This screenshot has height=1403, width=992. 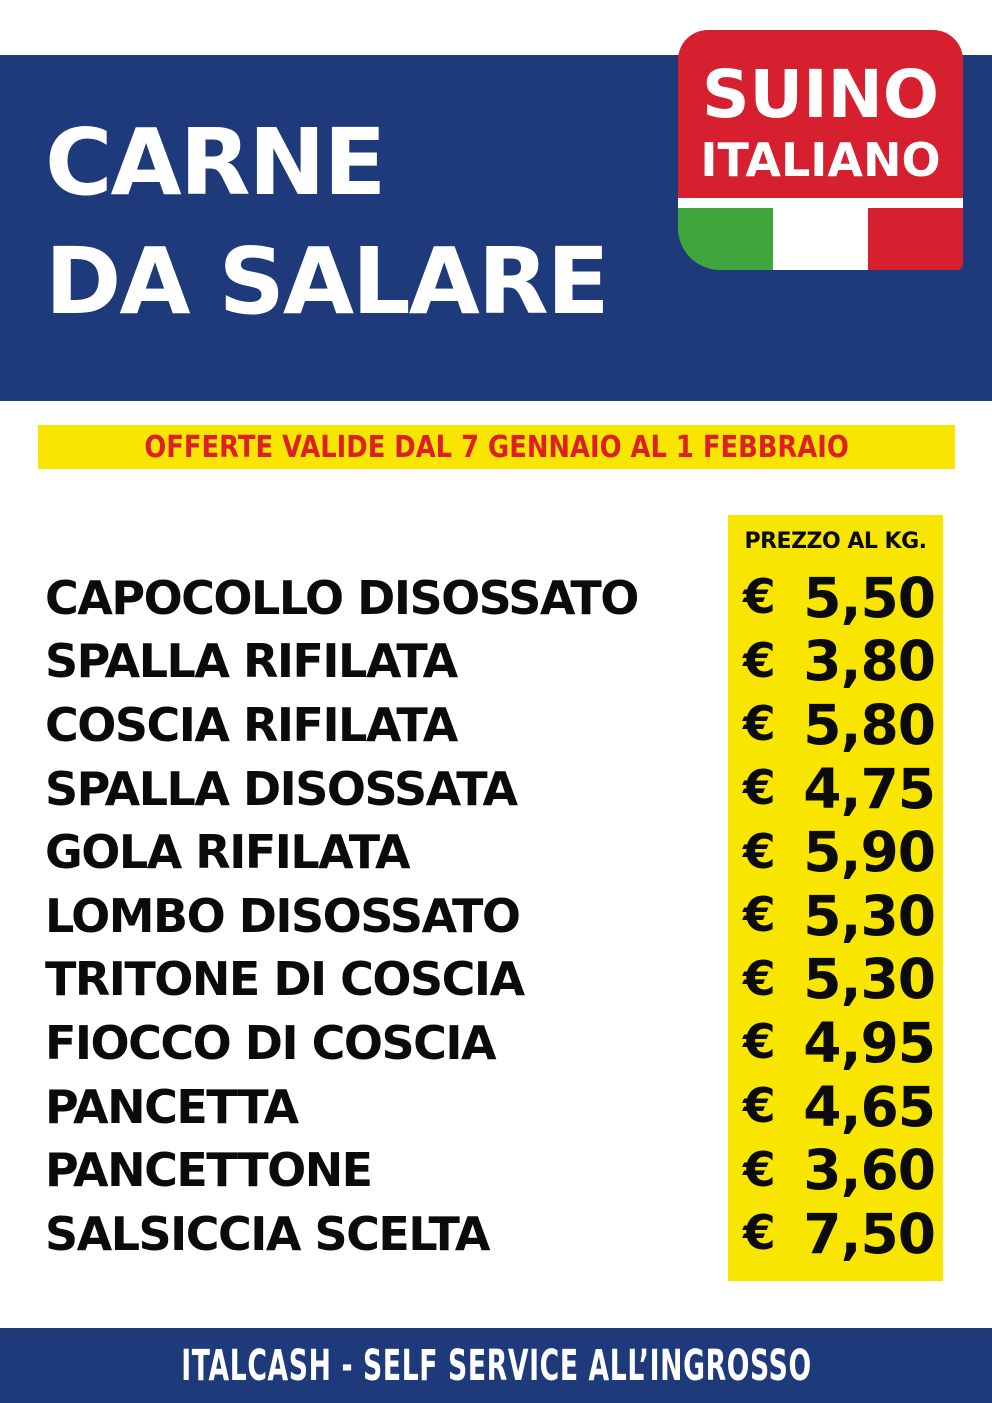 I want to click on price-cell: € 4,95, so click(x=835, y=1043).